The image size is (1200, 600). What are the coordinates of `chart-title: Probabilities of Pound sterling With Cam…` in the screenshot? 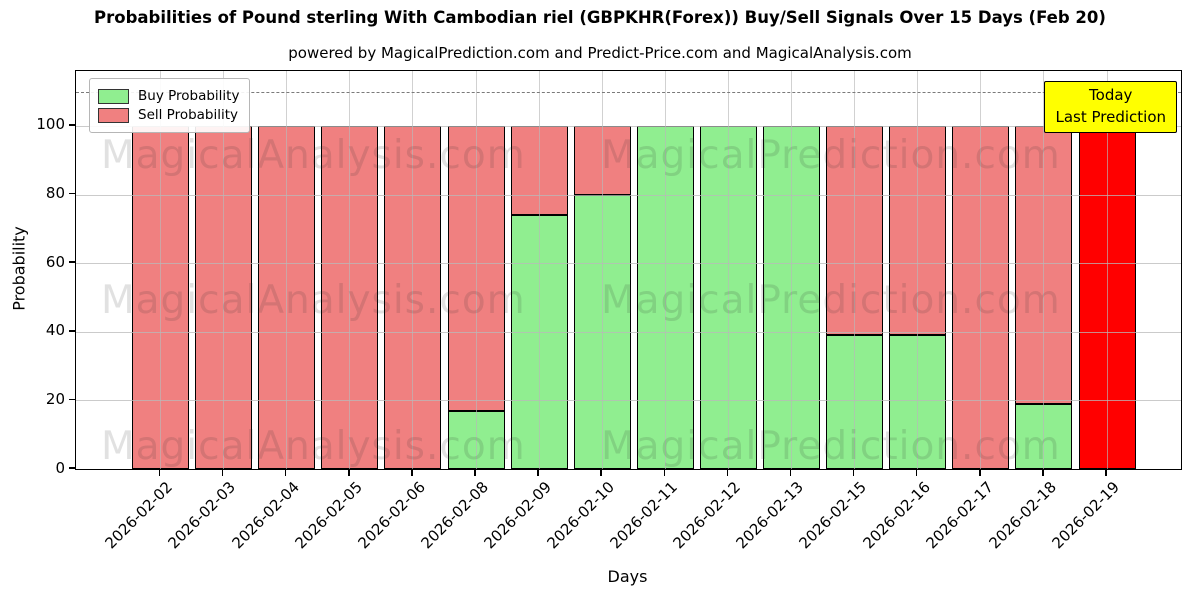 It's located at (600, 17).